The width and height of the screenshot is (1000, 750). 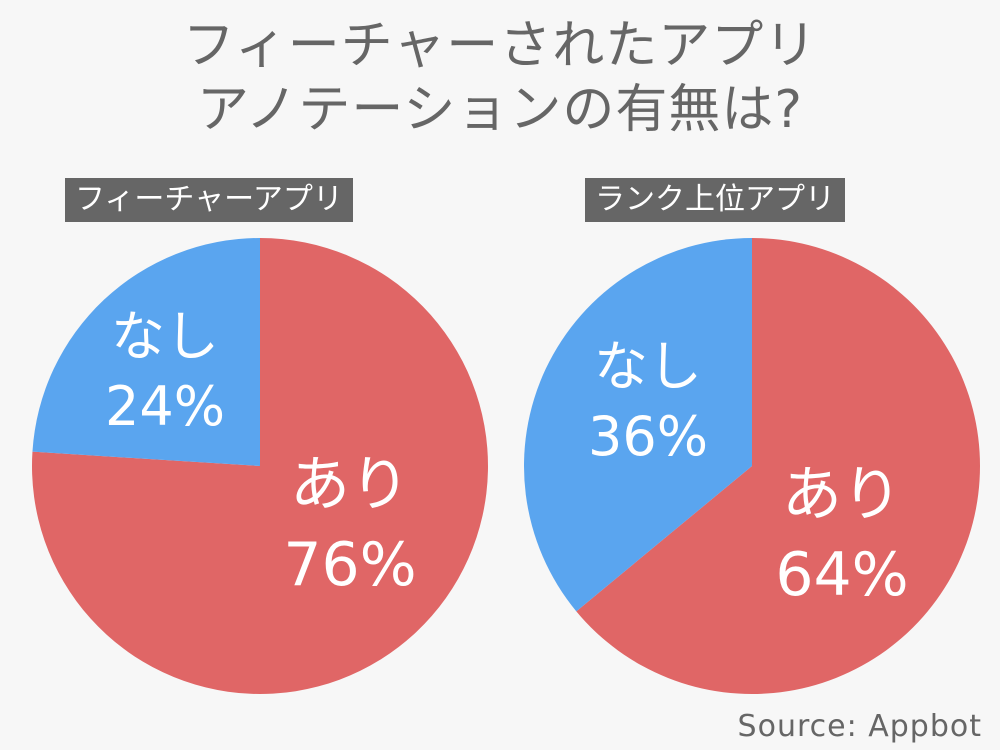 I want to click on page-title-line-2: アノテーションの有無は?, so click(x=500, y=110).